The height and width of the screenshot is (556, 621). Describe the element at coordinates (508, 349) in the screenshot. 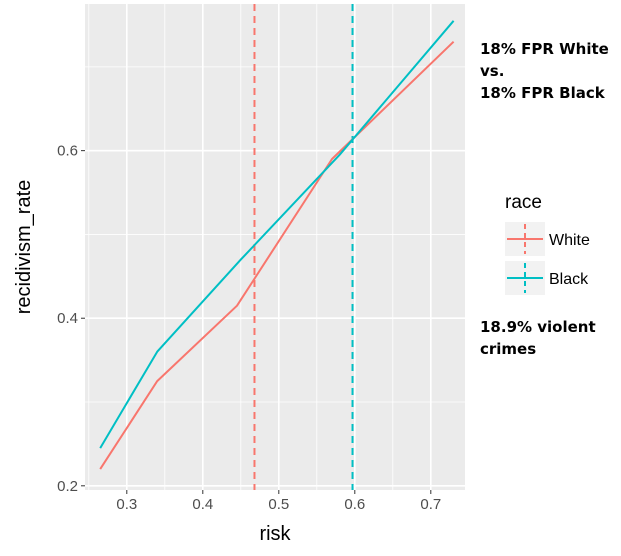

I see `annotation-violent-line-2: crimes` at that location.